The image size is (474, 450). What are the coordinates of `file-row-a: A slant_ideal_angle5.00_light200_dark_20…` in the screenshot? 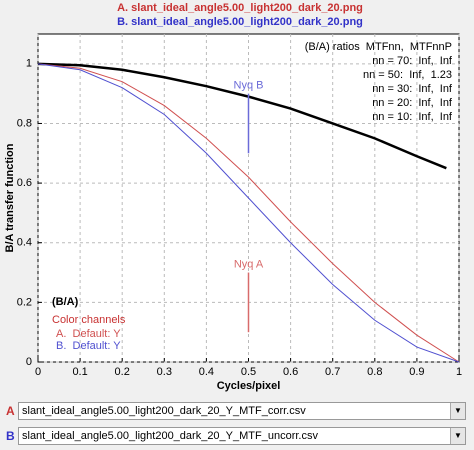 It's located at (237, 412).